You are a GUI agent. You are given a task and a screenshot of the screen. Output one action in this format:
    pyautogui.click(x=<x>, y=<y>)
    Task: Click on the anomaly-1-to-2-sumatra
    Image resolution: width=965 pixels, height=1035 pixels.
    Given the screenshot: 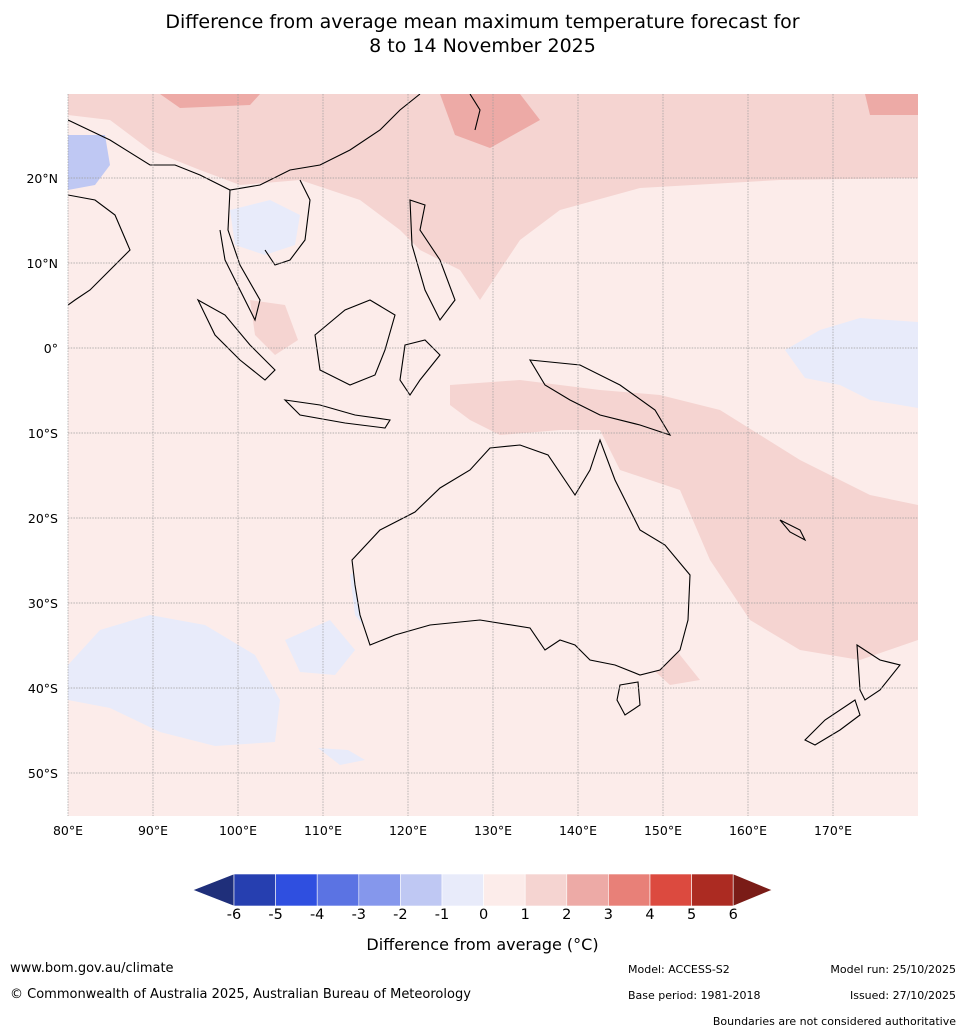 What is the action you would take?
    pyautogui.click(x=274, y=327)
    